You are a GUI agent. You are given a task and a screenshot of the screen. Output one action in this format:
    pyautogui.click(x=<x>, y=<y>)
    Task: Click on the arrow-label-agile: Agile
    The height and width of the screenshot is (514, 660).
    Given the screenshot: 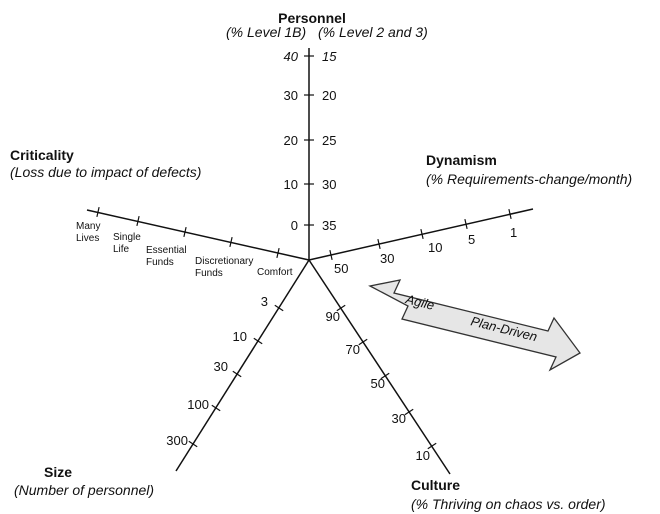 What is the action you would take?
    pyautogui.click(x=419, y=302)
    